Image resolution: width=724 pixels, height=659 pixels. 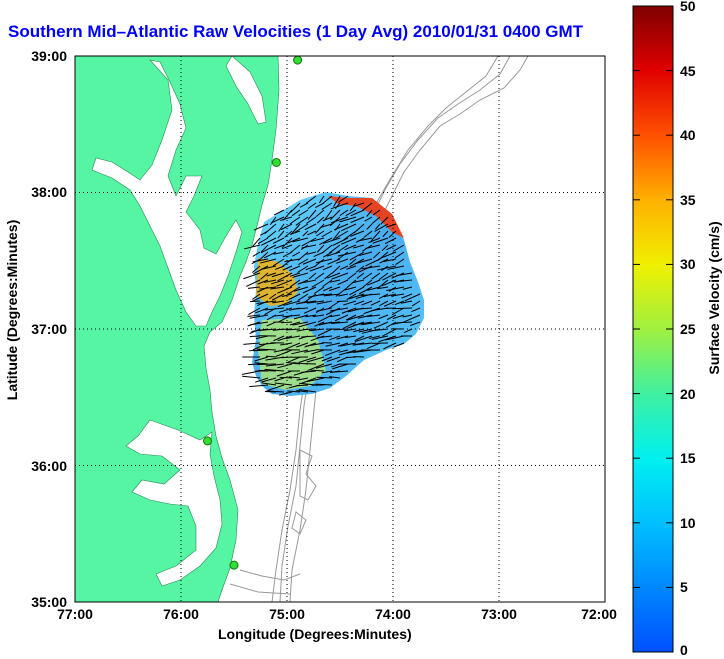 What do you see at coordinates (246, 90) in the screenshot?
I see `delaware-bay` at bounding box center [246, 90].